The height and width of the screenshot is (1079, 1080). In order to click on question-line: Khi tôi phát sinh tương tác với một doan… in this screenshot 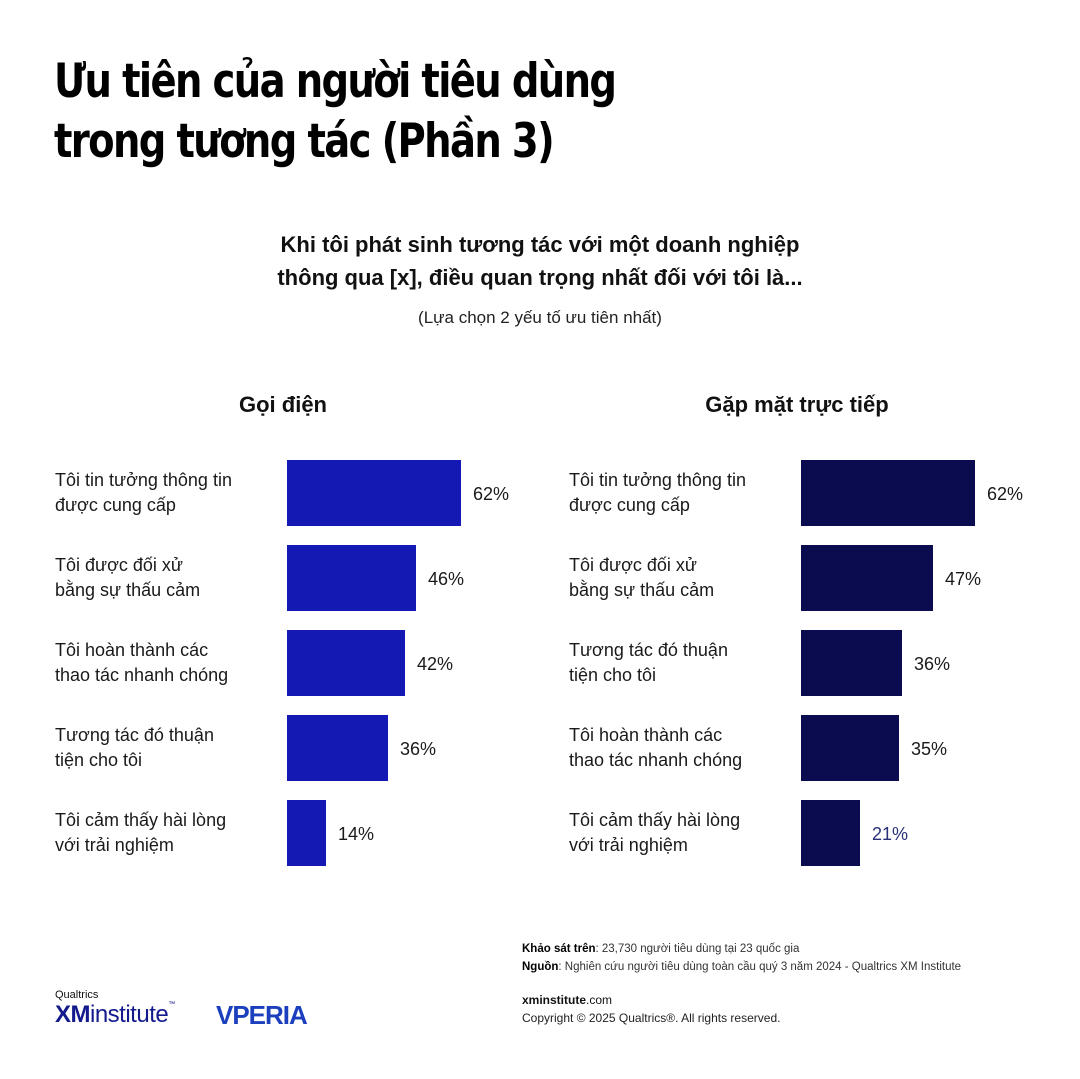, I will do `click(540, 244)`.